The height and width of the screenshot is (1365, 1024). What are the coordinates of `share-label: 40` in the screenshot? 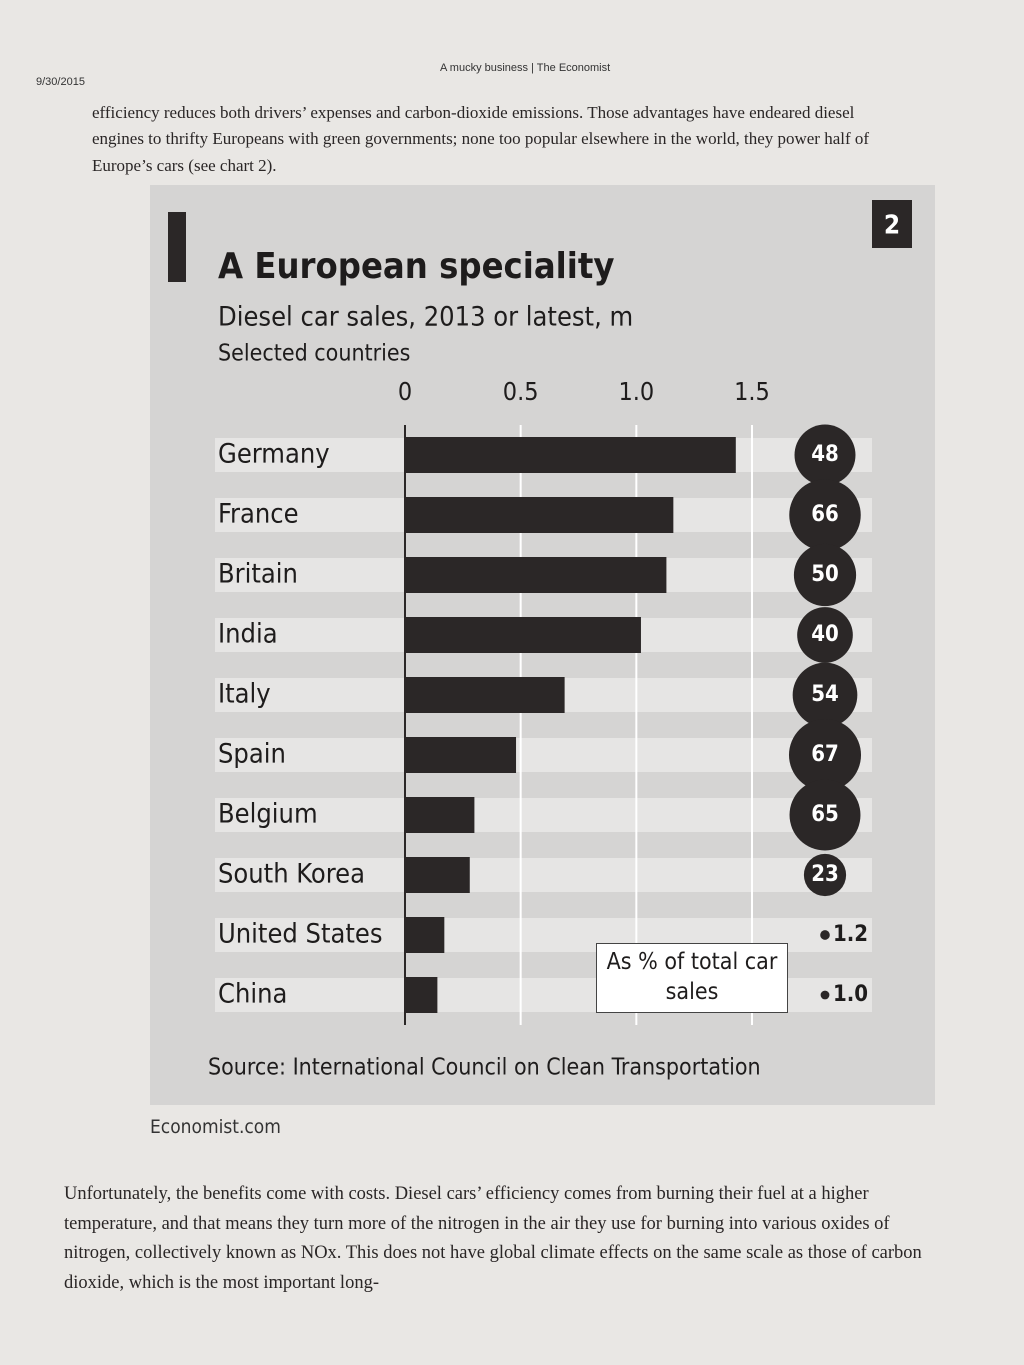 It's located at (825, 634).